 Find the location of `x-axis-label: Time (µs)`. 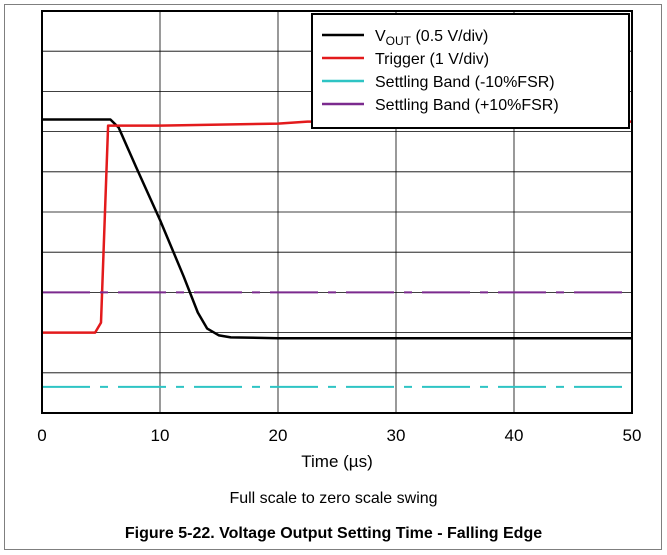

x-axis-label: Time (µs) is located at coordinates (337, 461).